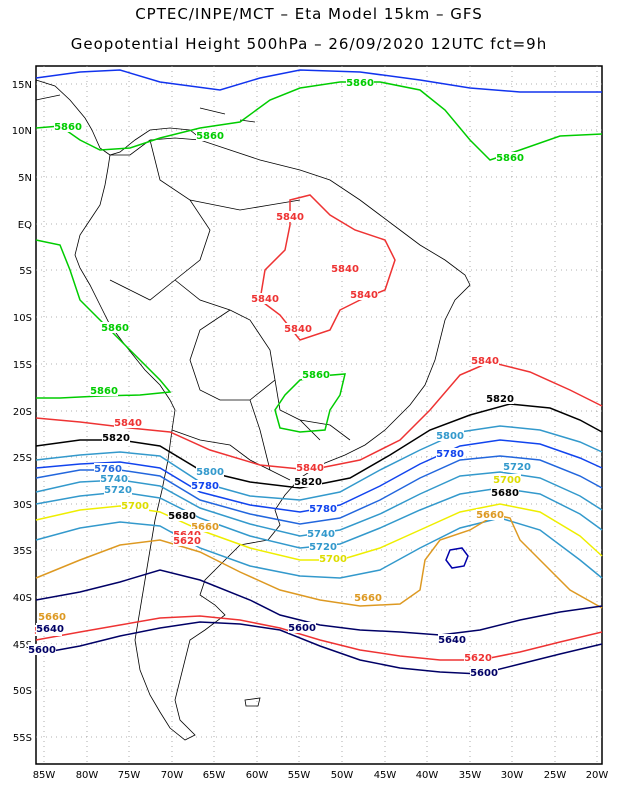  Describe the element at coordinates (505, 493) in the screenshot. I see `contour-label: 5680` at that location.